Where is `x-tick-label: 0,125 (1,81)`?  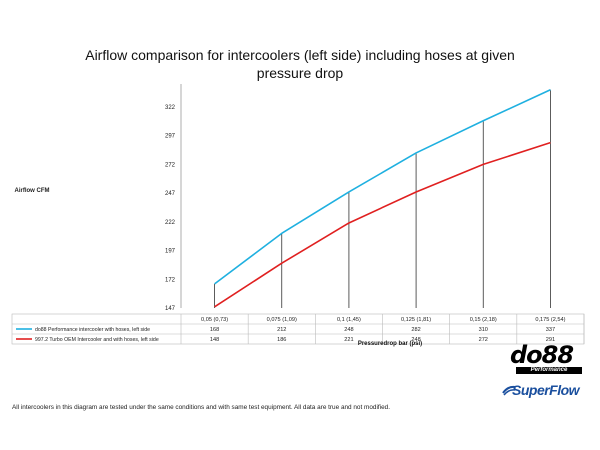 x-tick-label: 0,125 (1,81) is located at coordinates (416, 320).